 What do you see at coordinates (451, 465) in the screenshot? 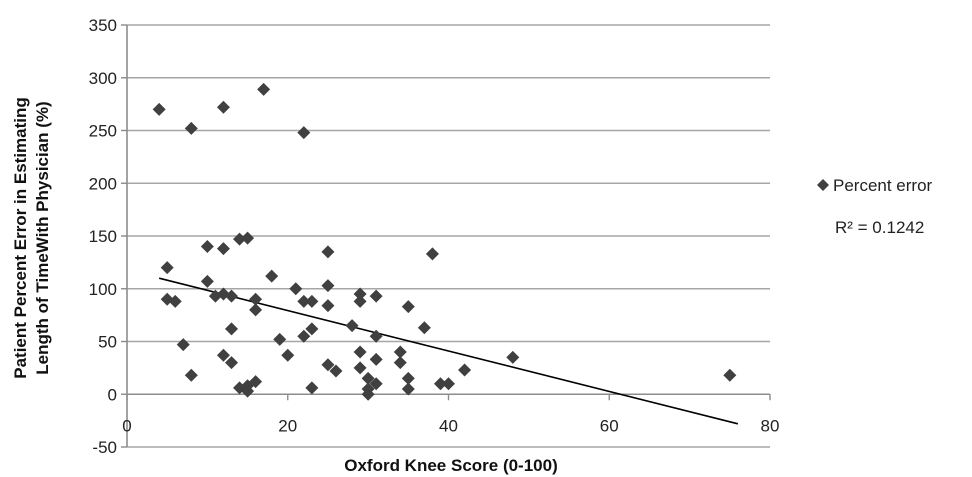
I see `x-axis-title: Oxford Knee Score (0-100)` at bounding box center [451, 465].